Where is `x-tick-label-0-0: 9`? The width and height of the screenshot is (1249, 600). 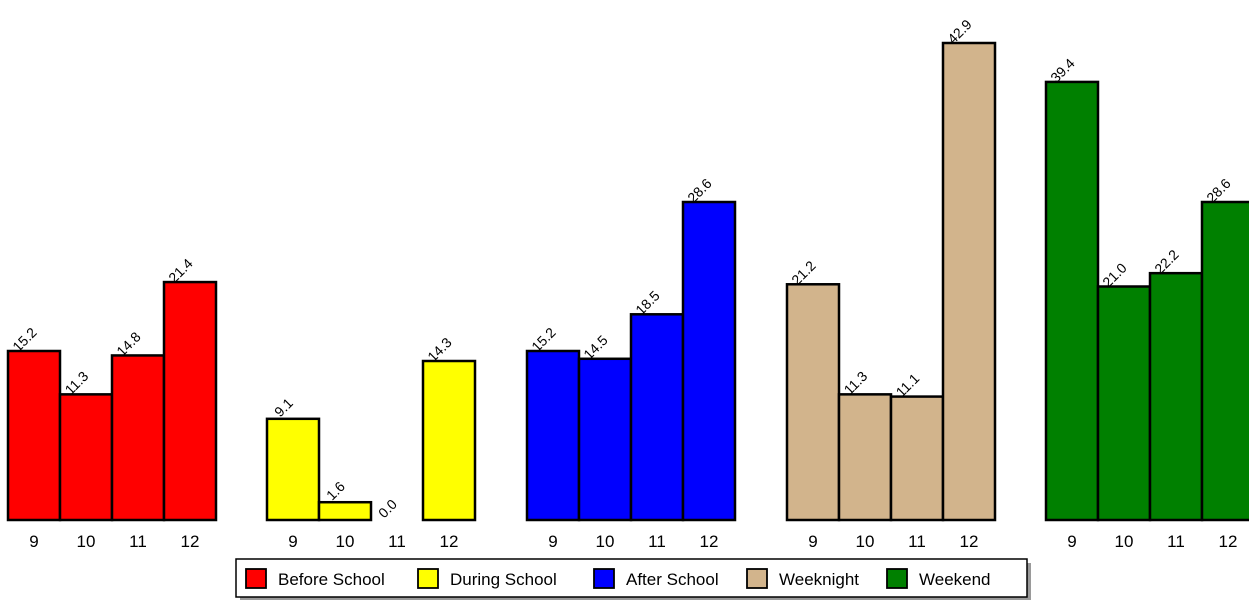
x-tick-label-0-0: 9 is located at coordinates (33, 541).